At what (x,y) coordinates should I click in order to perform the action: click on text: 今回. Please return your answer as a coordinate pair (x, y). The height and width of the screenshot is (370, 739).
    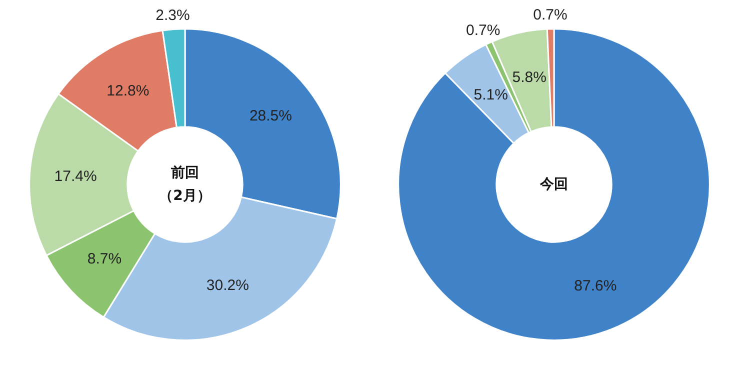
    Looking at the image, I should click on (553, 184).